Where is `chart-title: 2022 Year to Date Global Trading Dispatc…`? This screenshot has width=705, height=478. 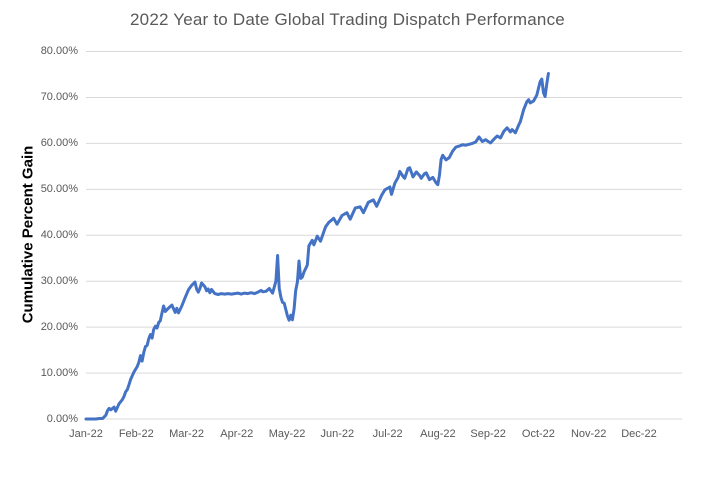 chart-title: 2022 Year to Date Global Trading Dispatc… is located at coordinates (347, 19).